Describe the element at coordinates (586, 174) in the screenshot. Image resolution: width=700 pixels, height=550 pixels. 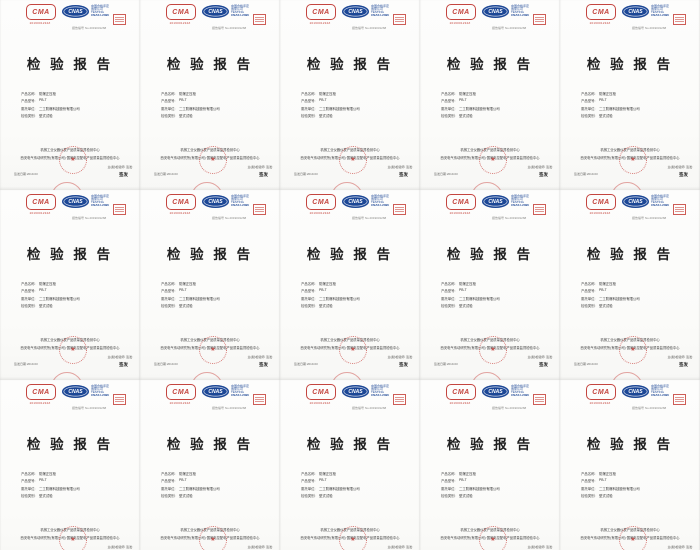
I see `issue-date: 签发日期:2019.03` at that location.